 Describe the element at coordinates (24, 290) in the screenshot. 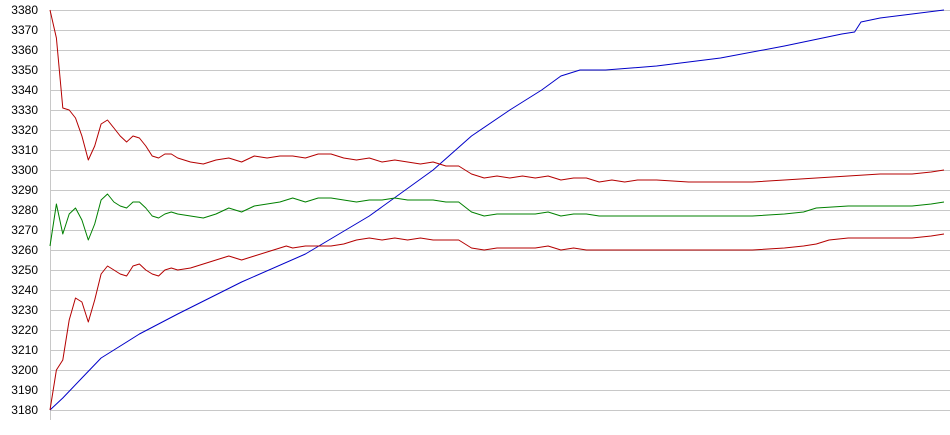

I see `y-tick-label: 3240` at that location.